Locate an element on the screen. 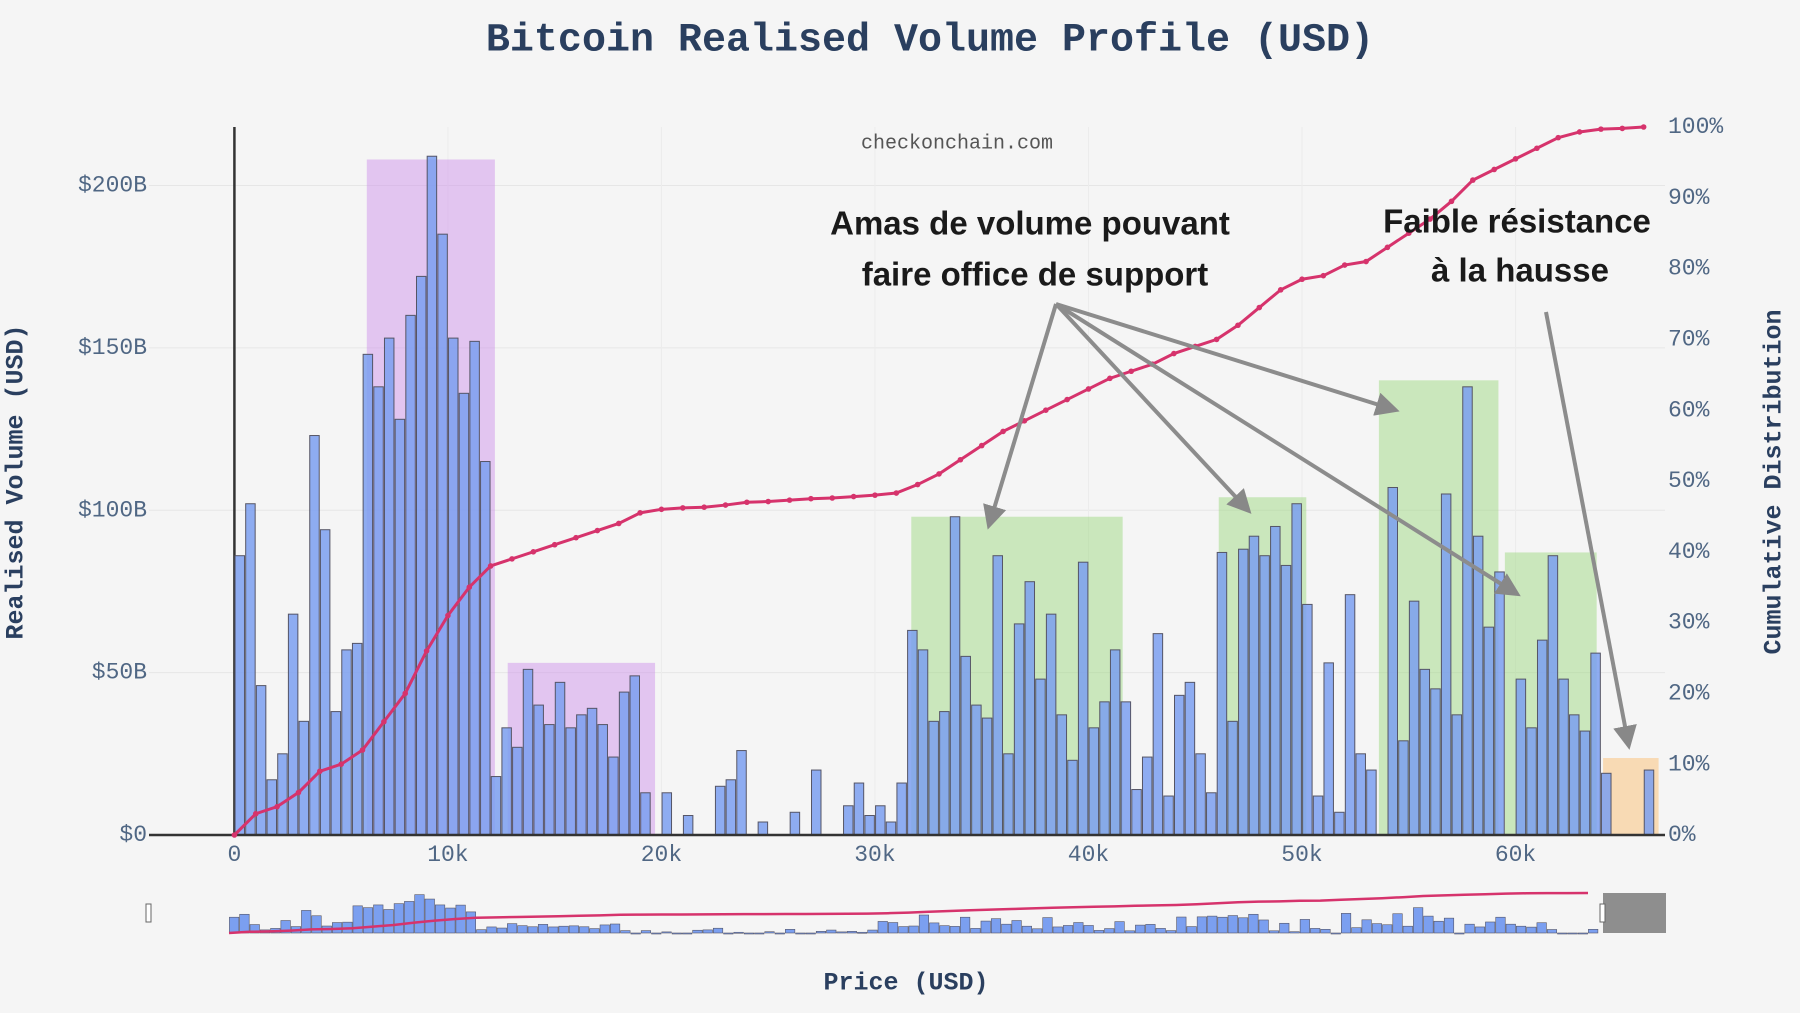 The image size is (1800, 1013). y2-tick-label: 40% is located at coordinates (1689, 552).